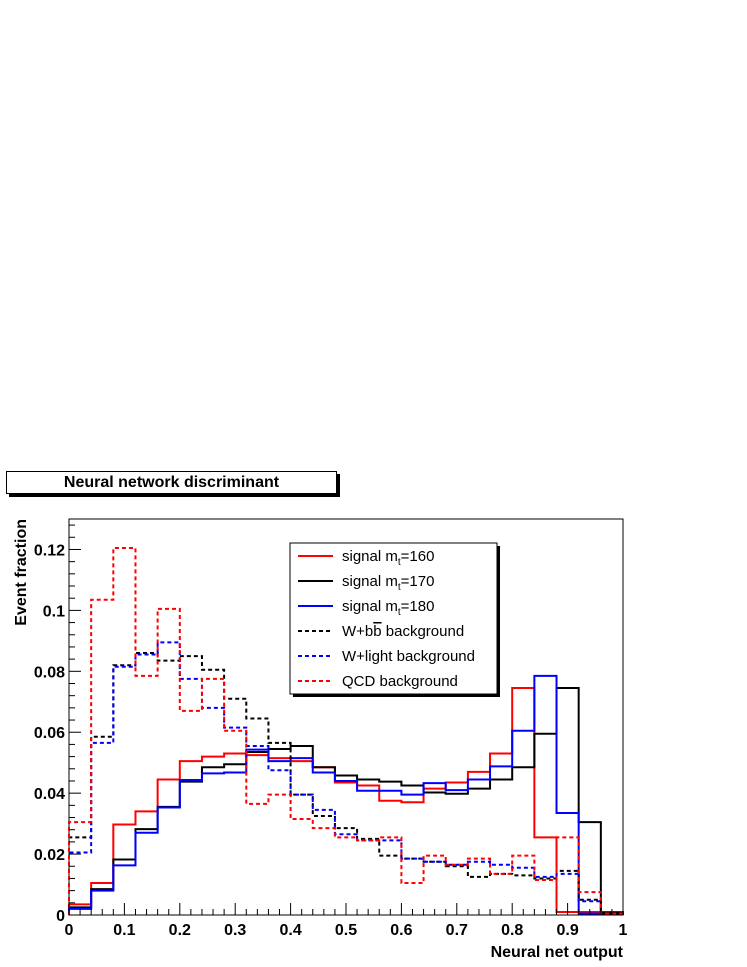  Describe the element at coordinates (567, 930) in the screenshot. I see `x-tick-label: 0.9` at that location.